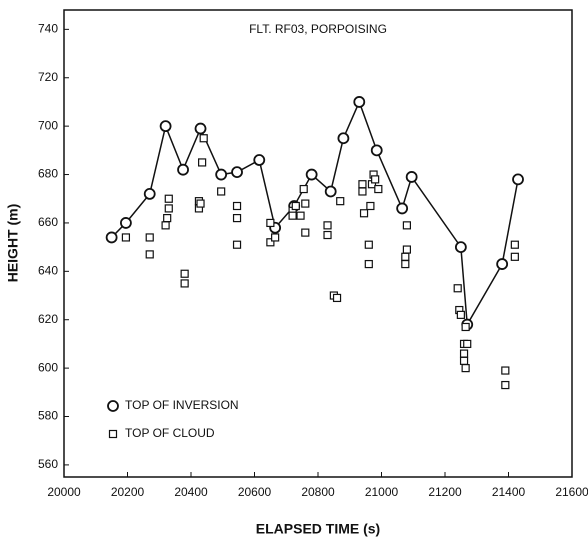  What do you see at coordinates (318, 492) in the screenshot?
I see `x-tick-label: 20800` at bounding box center [318, 492].